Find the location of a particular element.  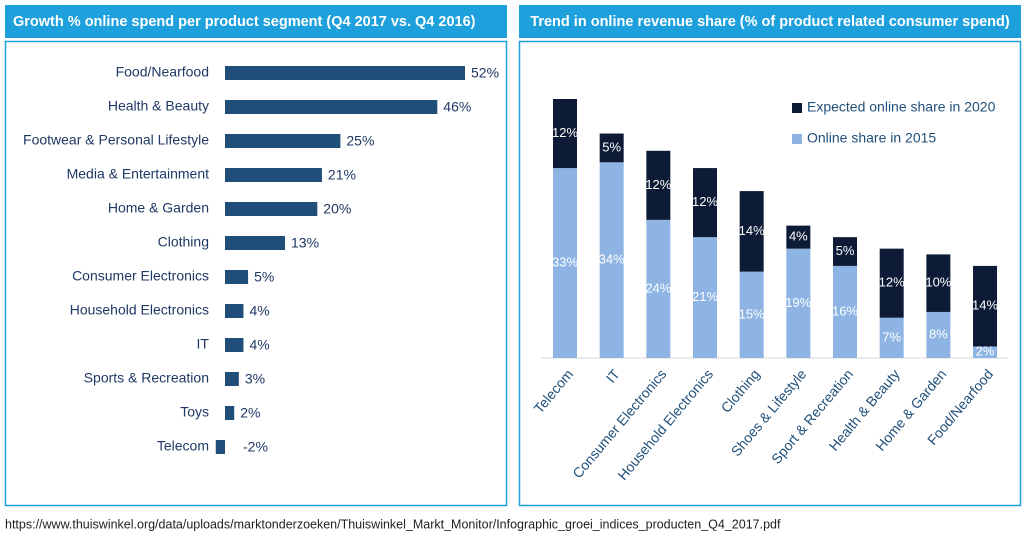

y-tick-label: Footwear & Personal Lifestyle is located at coordinates (116, 140).